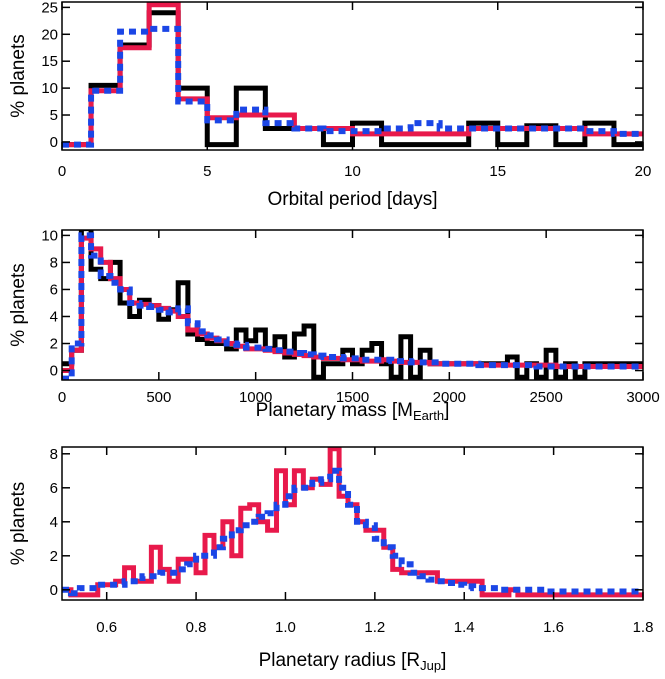 Image resolution: width=665 pixels, height=679 pixels. Describe the element at coordinates (643, 171) in the screenshot. I see `period-x-tick-label: 20` at that location.